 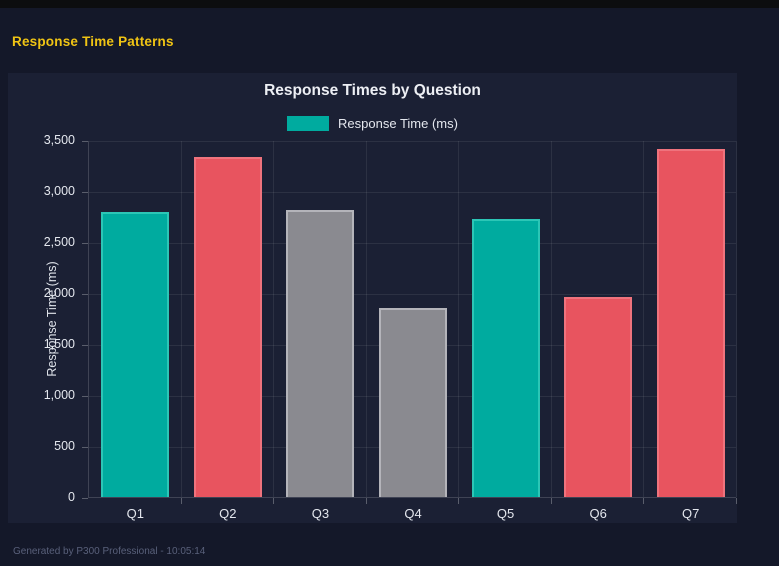 I want to click on y-tick-label: 1,500, so click(x=59, y=344).